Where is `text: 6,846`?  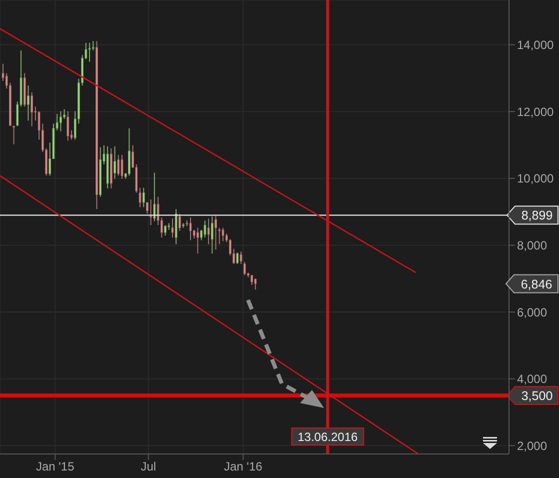
text: 6,846 is located at coordinates (536, 284).